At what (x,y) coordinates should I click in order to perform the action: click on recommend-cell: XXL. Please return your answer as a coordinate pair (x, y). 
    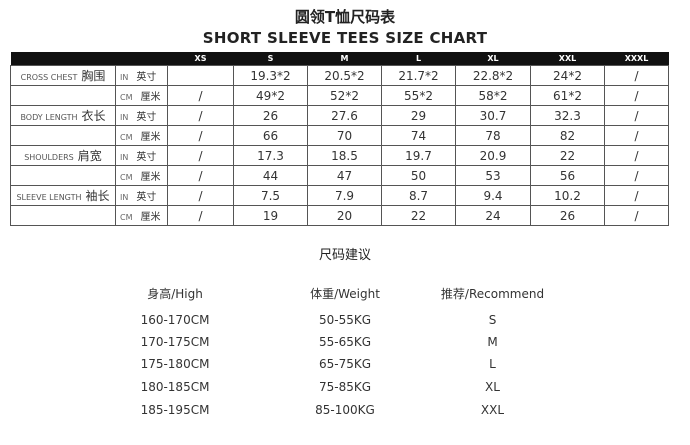
    Looking at the image, I should click on (492, 410).